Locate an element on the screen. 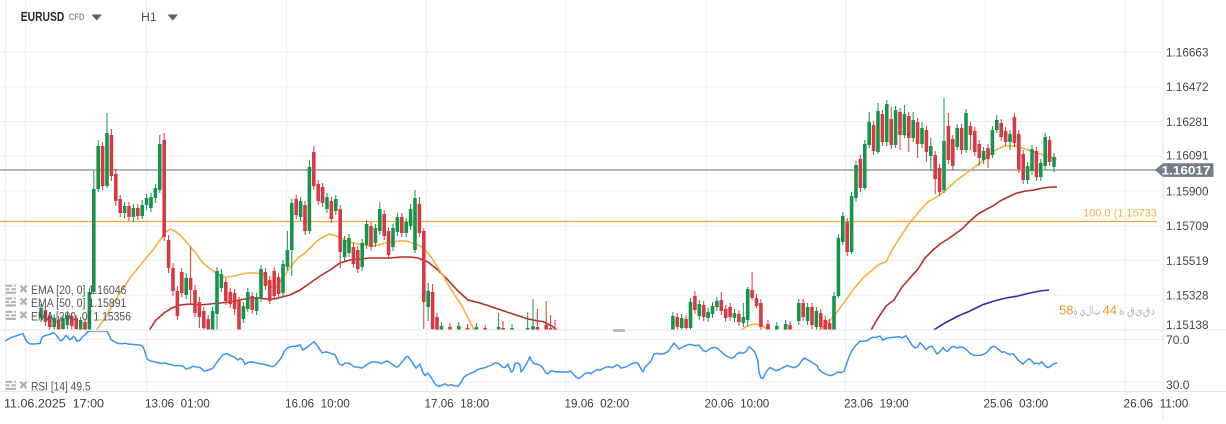 This screenshot has width=1226, height=424. svg-text: 30.0 is located at coordinates (1178, 385).